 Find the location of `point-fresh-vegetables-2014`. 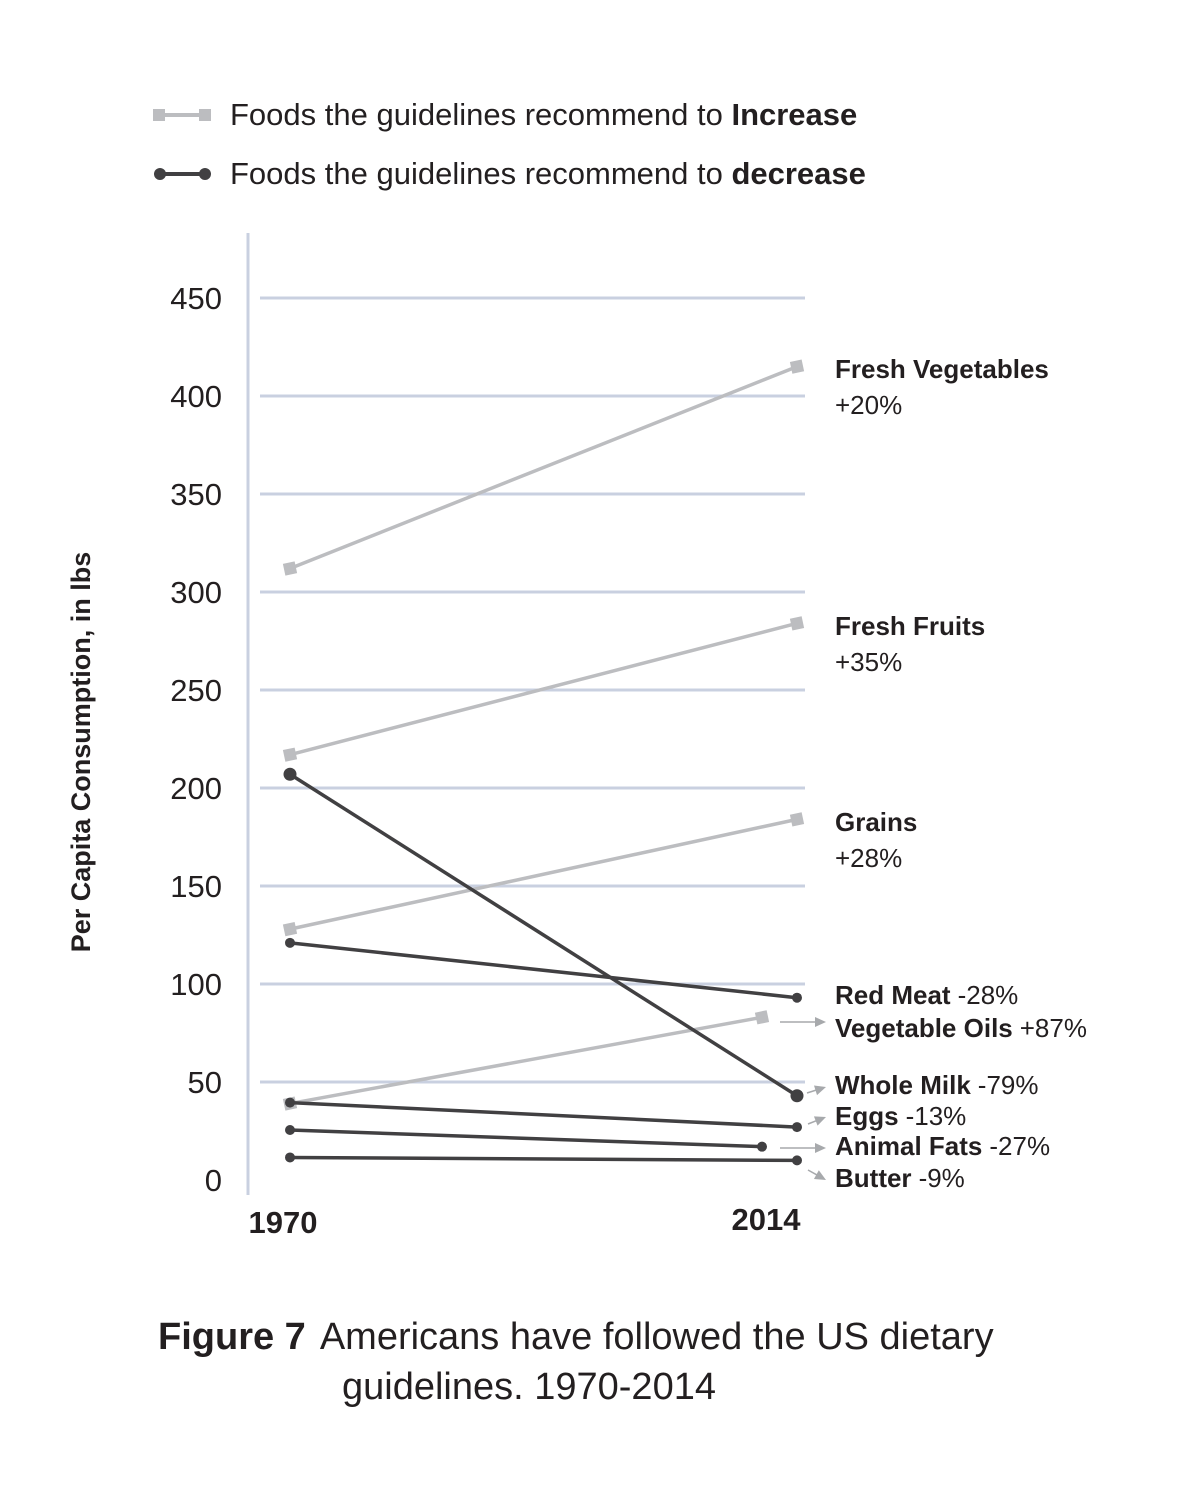

point-fresh-vegetables-2014 is located at coordinates (797, 366).